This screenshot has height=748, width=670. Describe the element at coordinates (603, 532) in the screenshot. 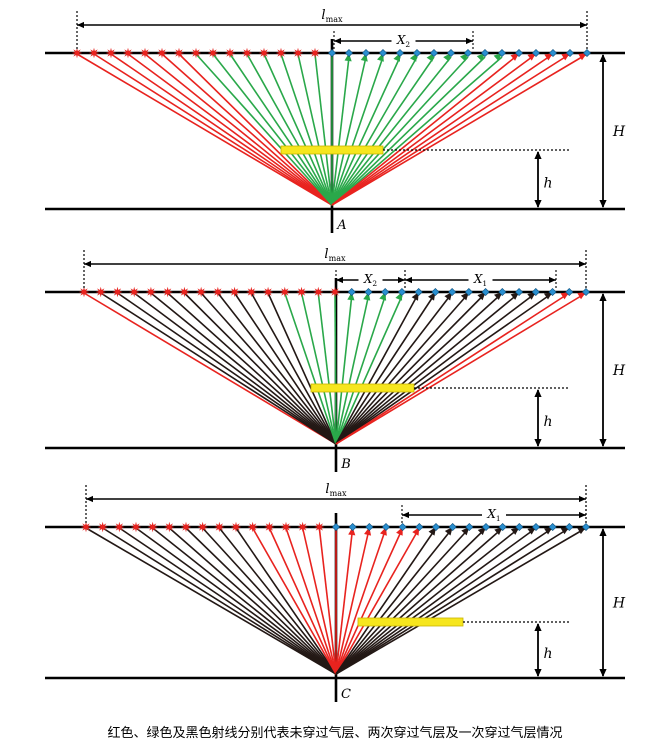

I see `H-arrow-up` at that location.